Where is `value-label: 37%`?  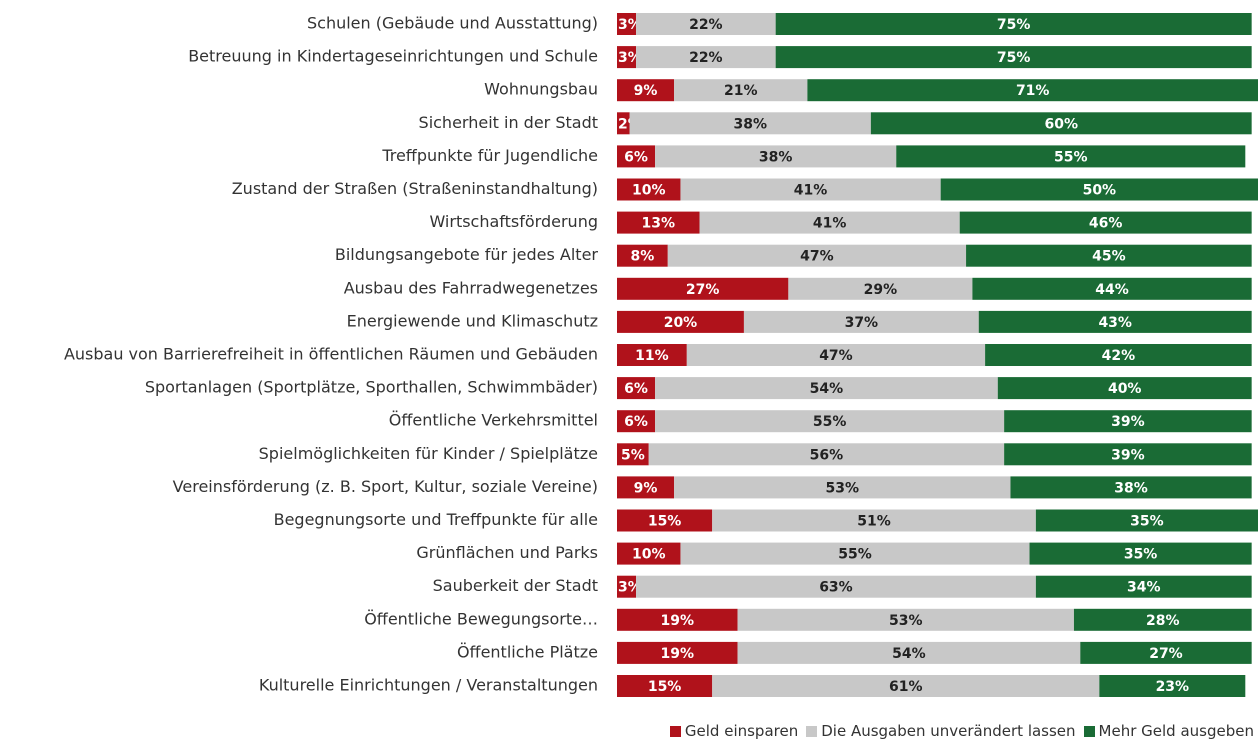 value-label: 37% is located at coordinates (862, 323).